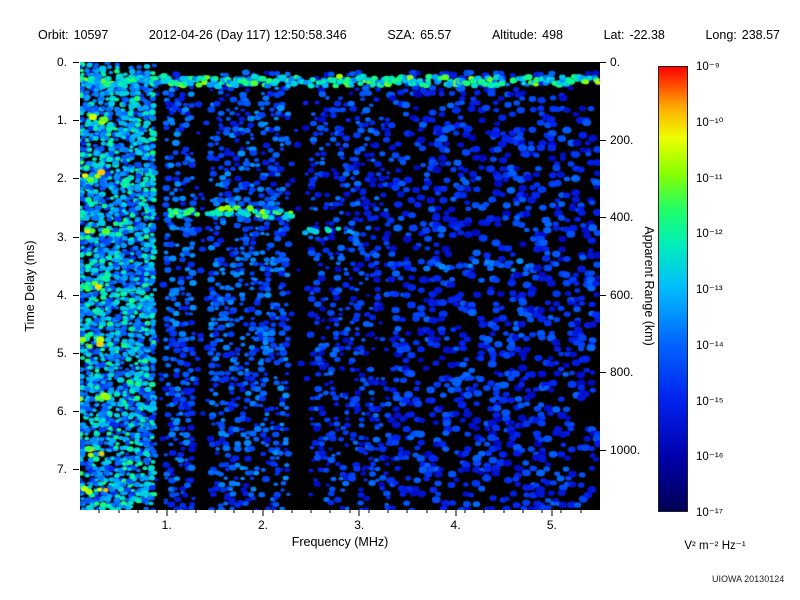 The height and width of the screenshot is (600, 800). Describe the element at coordinates (61, 62) in the screenshot. I see `time-delay-tick-label: 0.` at that location.